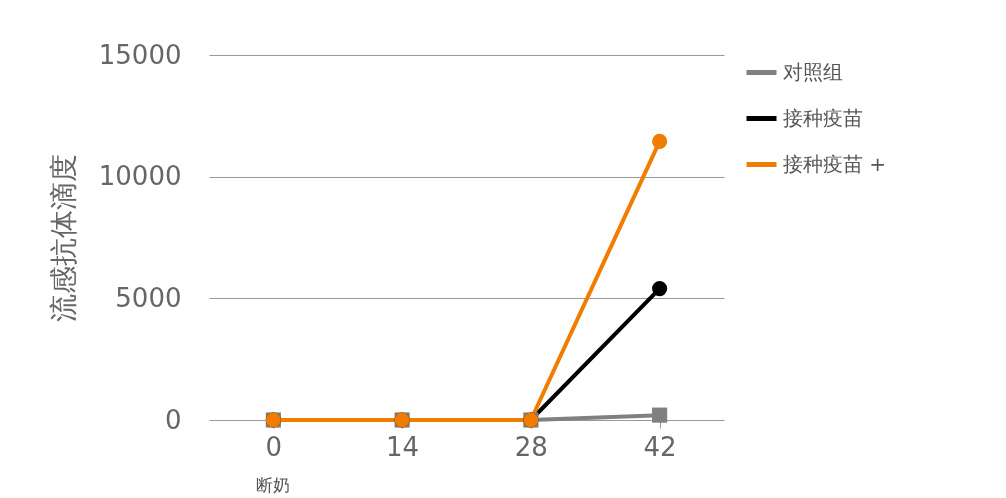  I want to click on legend-label: 接种疫苗, so click(823, 117).